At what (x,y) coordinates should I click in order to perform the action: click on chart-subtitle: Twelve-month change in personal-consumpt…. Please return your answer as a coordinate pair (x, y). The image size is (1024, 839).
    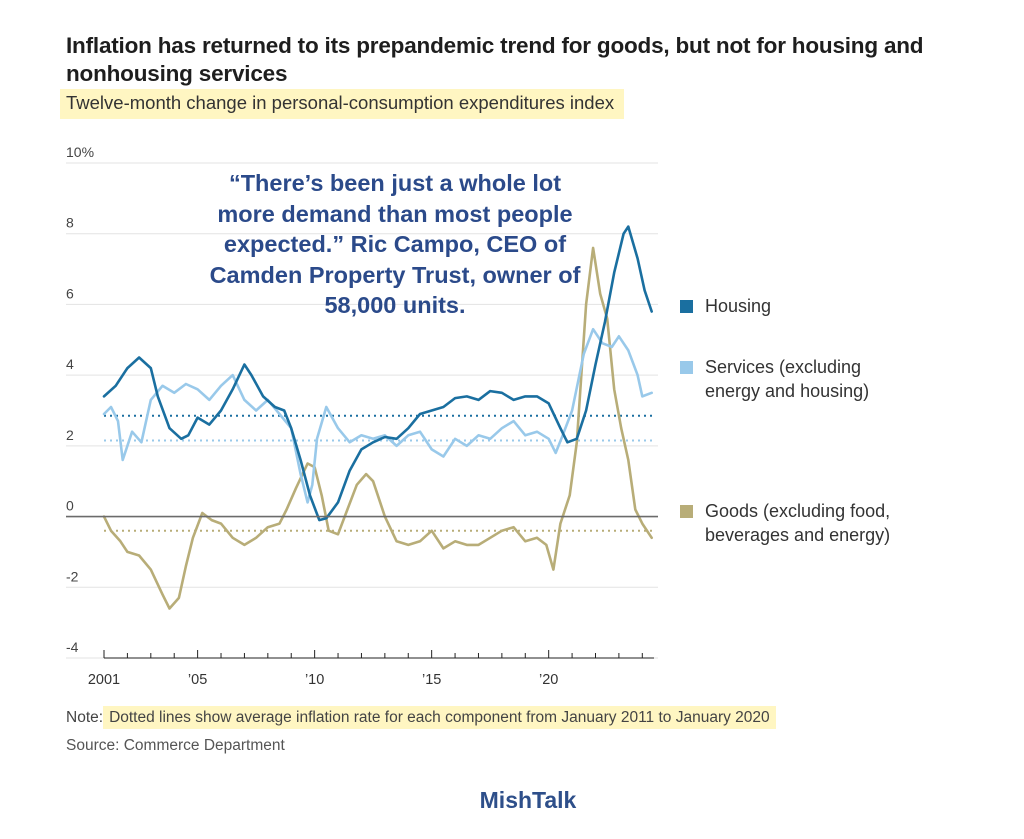
    Looking at the image, I should click on (342, 104).